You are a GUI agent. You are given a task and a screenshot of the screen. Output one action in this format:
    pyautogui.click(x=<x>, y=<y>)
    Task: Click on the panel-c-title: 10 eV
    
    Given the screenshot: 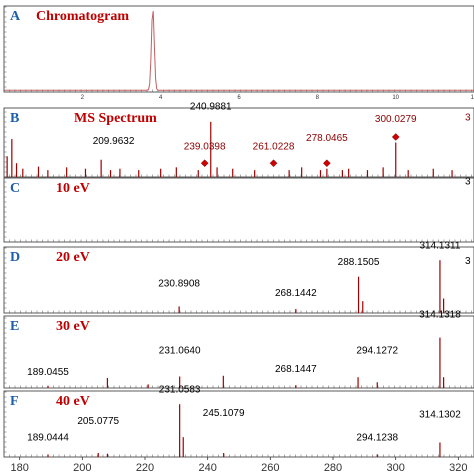 What is the action you would take?
    pyautogui.click(x=73, y=188)
    